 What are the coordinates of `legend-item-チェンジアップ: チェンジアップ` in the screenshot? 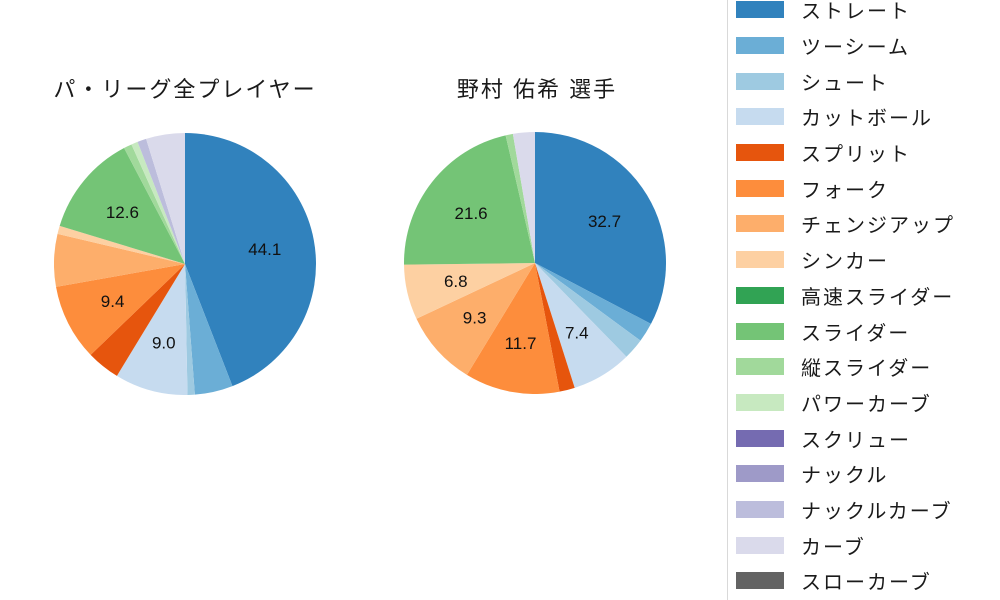 It's located at (864, 224).